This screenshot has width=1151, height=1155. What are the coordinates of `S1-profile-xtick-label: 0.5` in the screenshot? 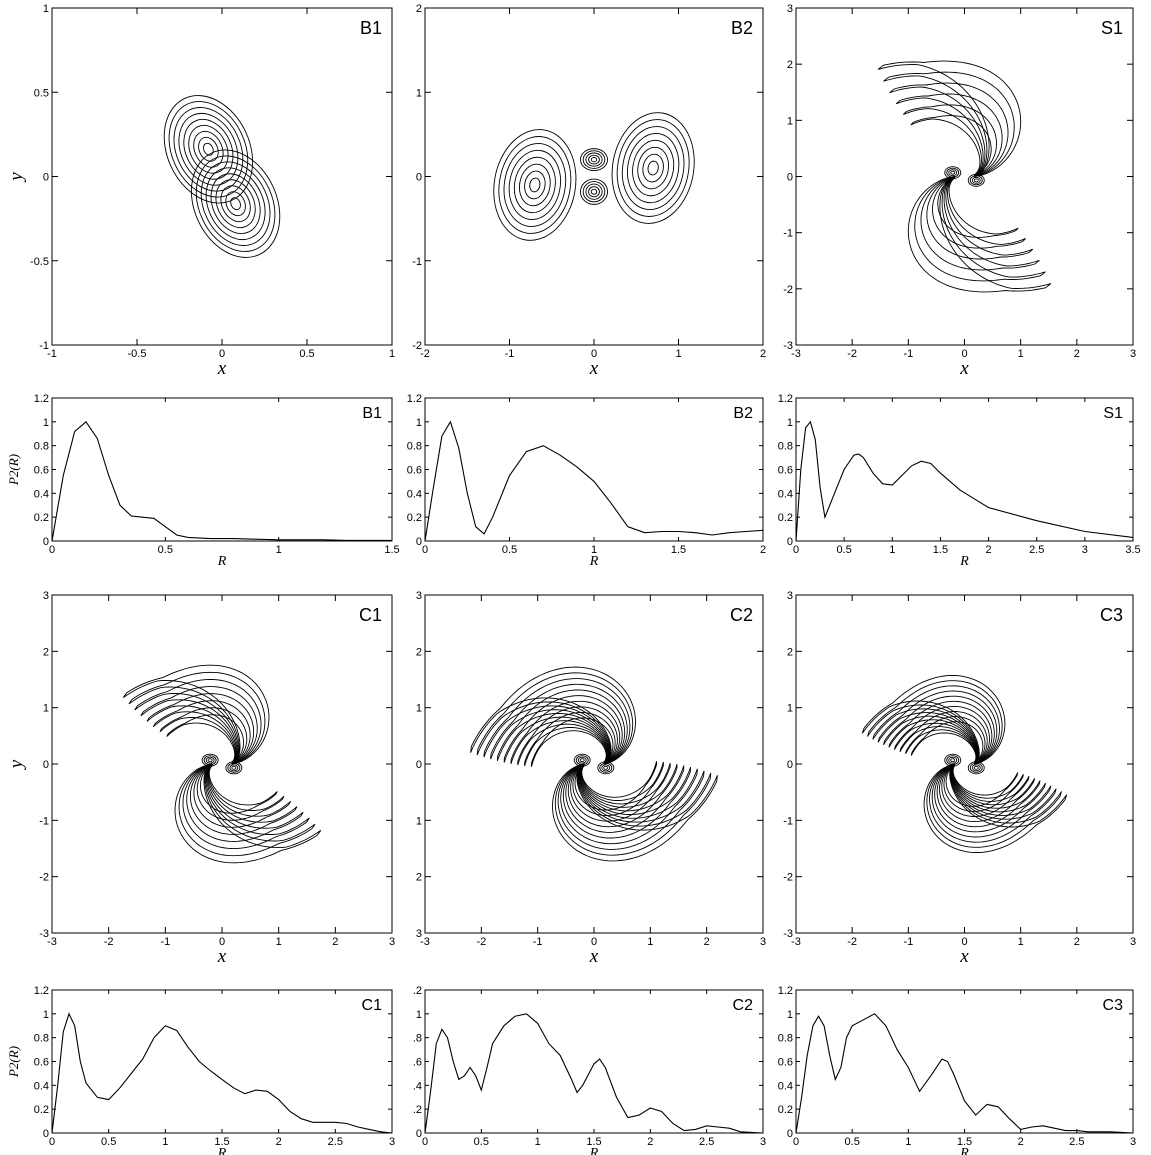 It's located at (843, 550).